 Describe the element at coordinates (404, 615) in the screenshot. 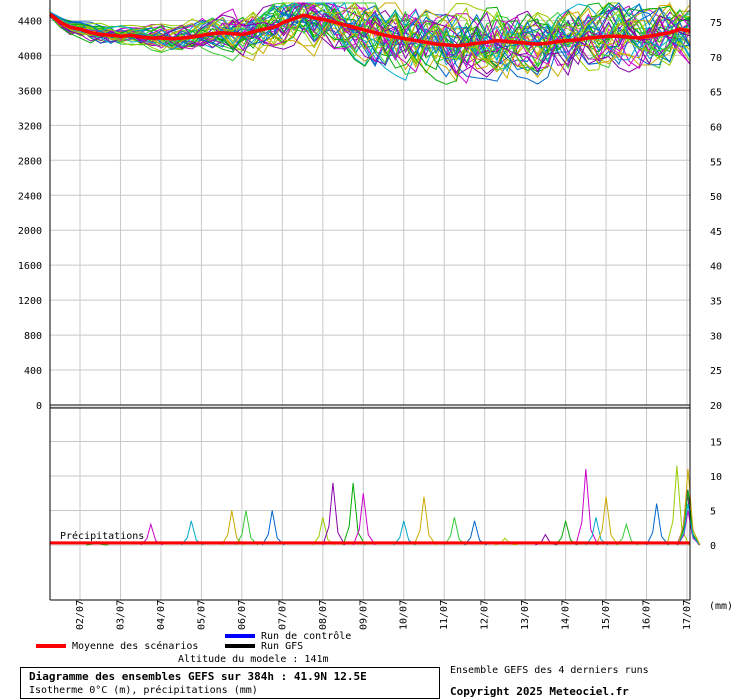

I see `x-tick-label: 10/07` at that location.